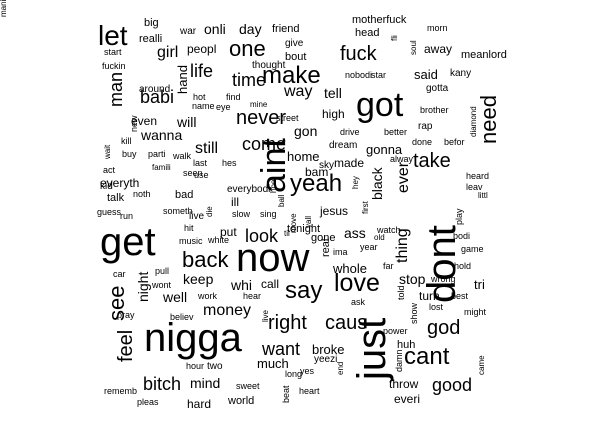 This screenshot has height=425, width=590. Describe the element at coordinates (454, 142) in the screenshot. I see `cloud-word: befor` at that location.